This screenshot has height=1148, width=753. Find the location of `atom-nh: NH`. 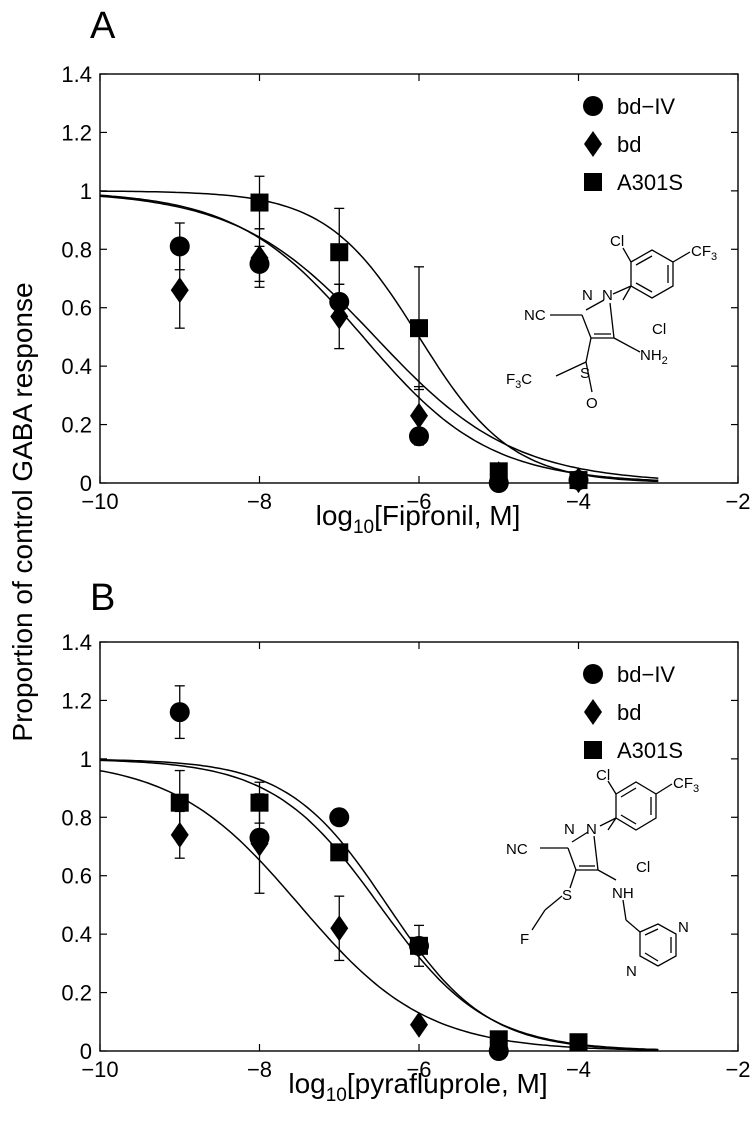

atom-nh: NH is located at coordinates (623, 893).